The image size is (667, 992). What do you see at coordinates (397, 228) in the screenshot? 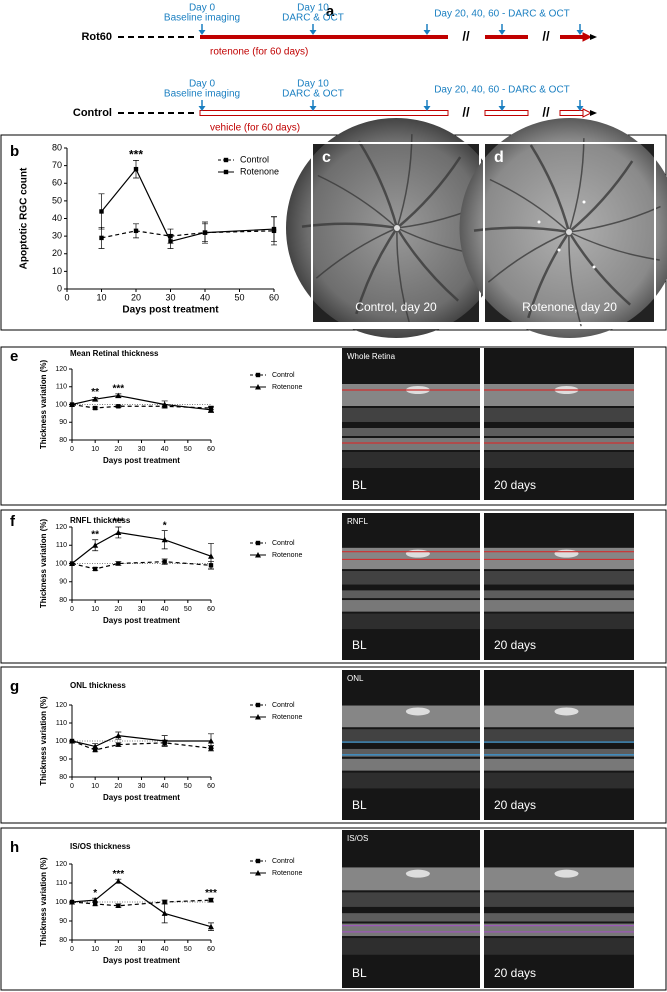
I see `optic-nerve` at bounding box center [397, 228].